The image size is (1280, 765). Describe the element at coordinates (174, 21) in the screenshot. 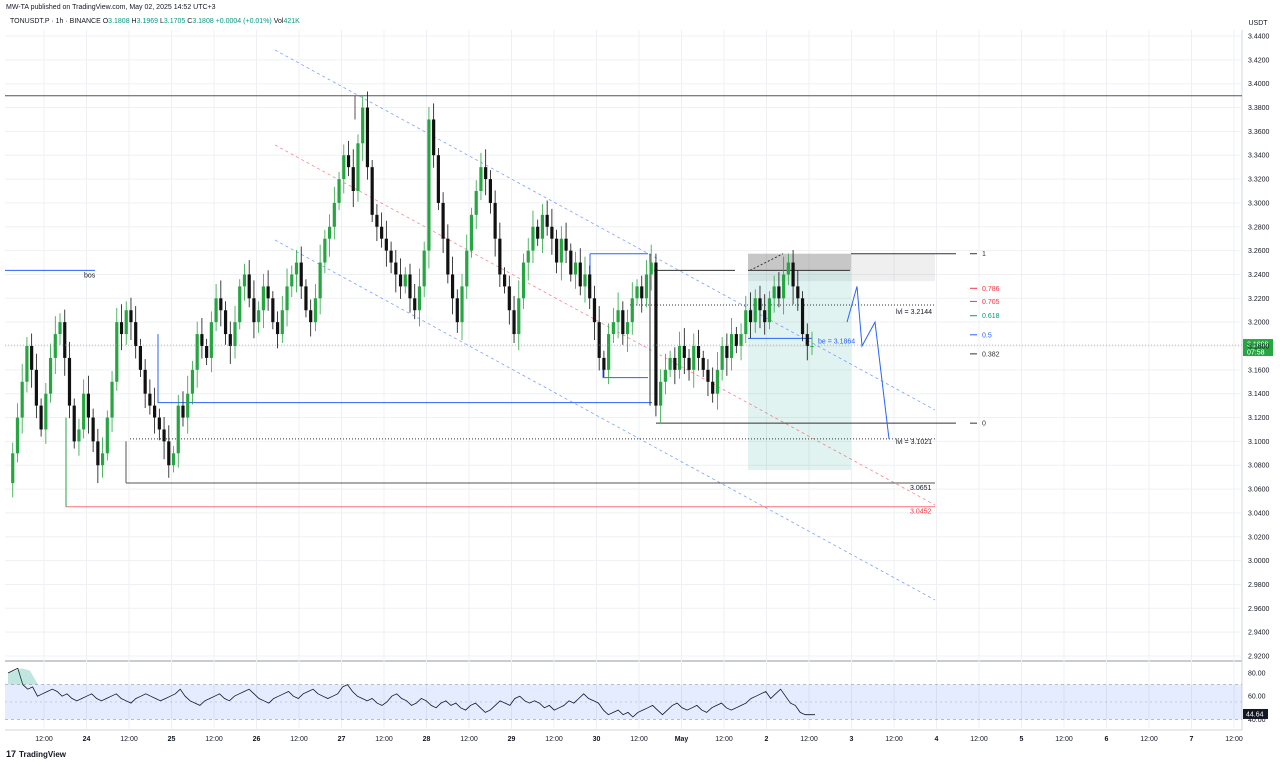

I see `low-value: 3.1705` at that location.